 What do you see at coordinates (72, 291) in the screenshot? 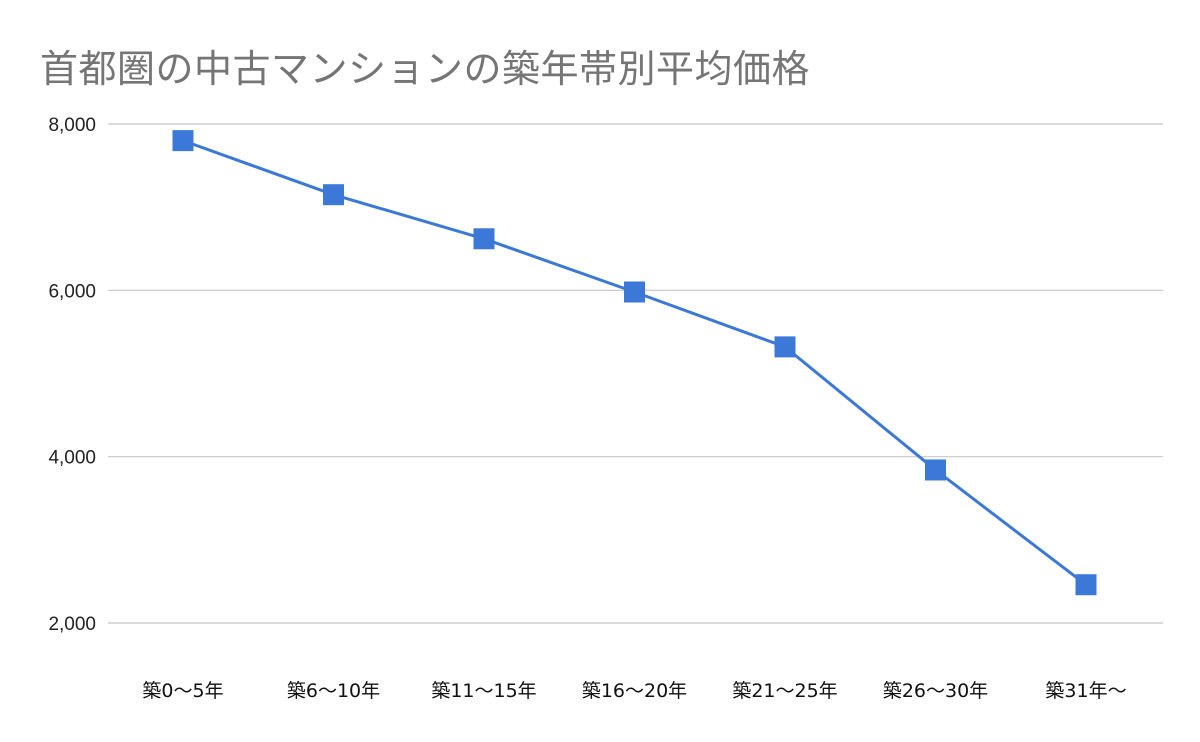
I see `y-tick-label: 6,000` at bounding box center [72, 291].